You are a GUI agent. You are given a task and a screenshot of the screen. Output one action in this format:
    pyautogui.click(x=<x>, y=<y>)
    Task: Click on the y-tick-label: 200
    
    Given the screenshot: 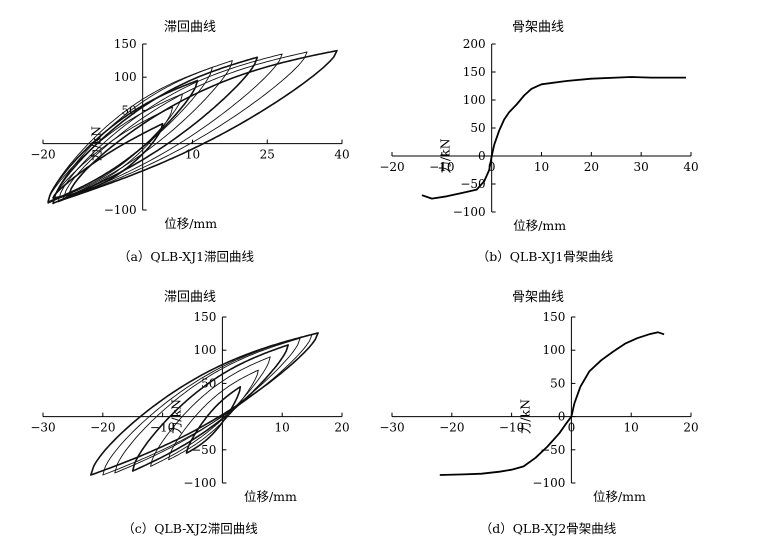 What is the action you would take?
    pyautogui.click(x=474, y=44)
    